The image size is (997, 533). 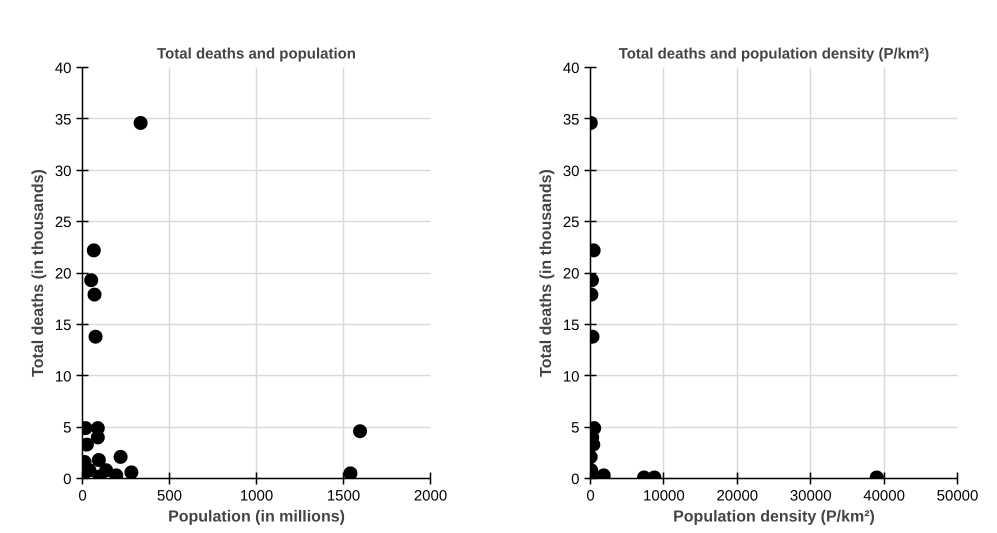 What do you see at coordinates (256, 54) in the screenshot?
I see `chart-title: Total deaths and population` at bounding box center [256, 54].